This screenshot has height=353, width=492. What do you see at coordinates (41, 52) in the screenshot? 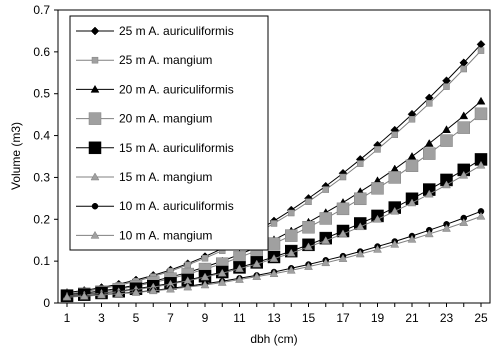
I see `y-tick-label: 0.6` at bounding box center [41, 52].